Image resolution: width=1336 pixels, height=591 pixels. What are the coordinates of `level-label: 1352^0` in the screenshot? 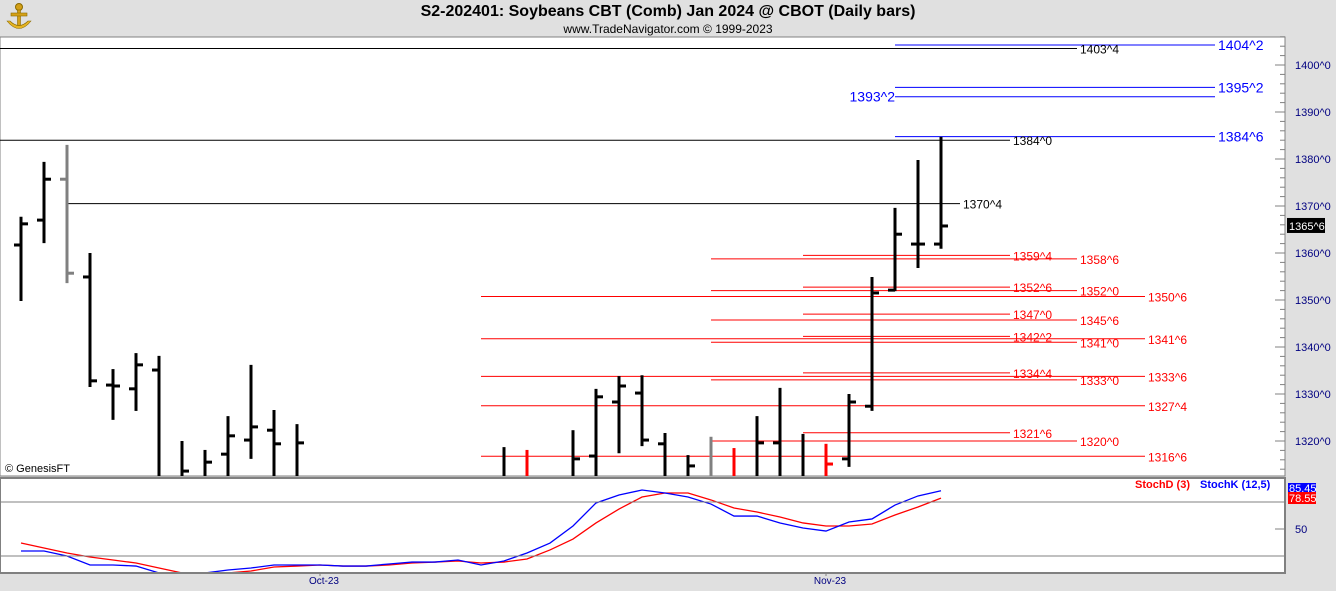 It's located at (1099, 292).